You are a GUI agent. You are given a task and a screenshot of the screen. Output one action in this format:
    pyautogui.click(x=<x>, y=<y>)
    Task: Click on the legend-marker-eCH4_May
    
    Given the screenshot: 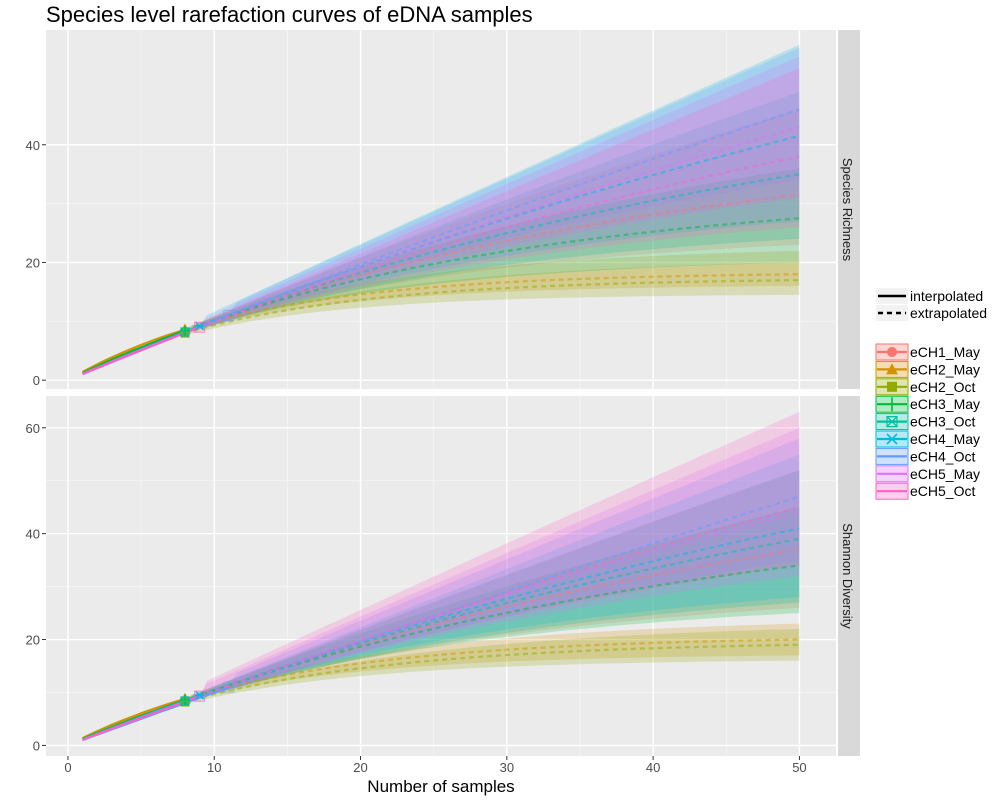 What is the action you would take?
    pyautogui.click(x=892, y=439)
    